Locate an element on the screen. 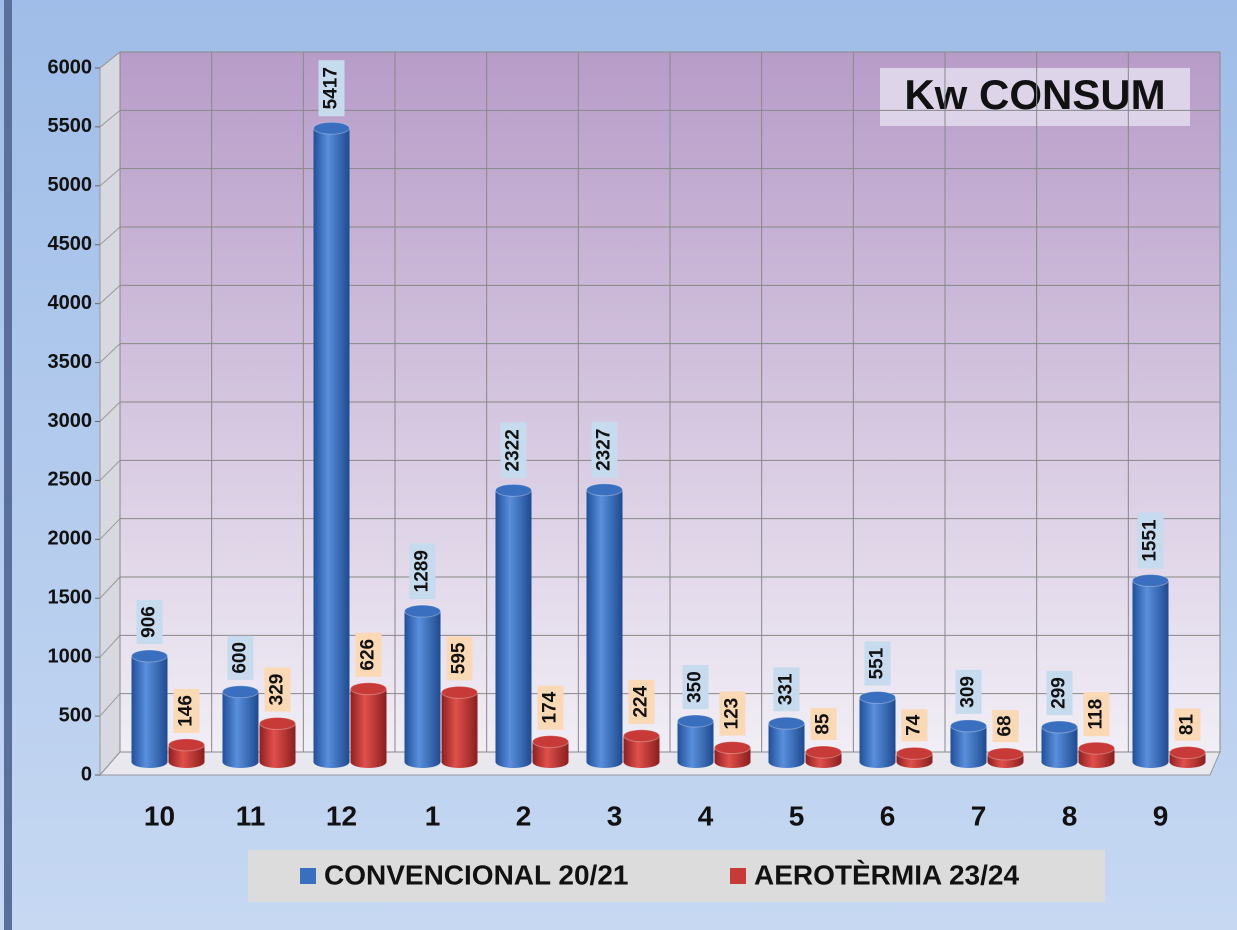 The width and height of the screenshot is (1237, 930). value-label: 85 is located at coordinates (823, 724).